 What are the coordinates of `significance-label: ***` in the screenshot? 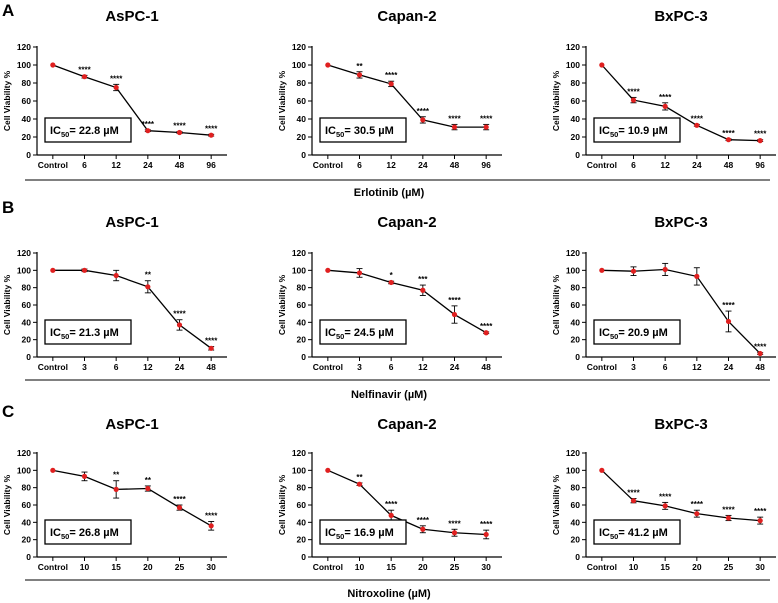 It's located at (423, 279).